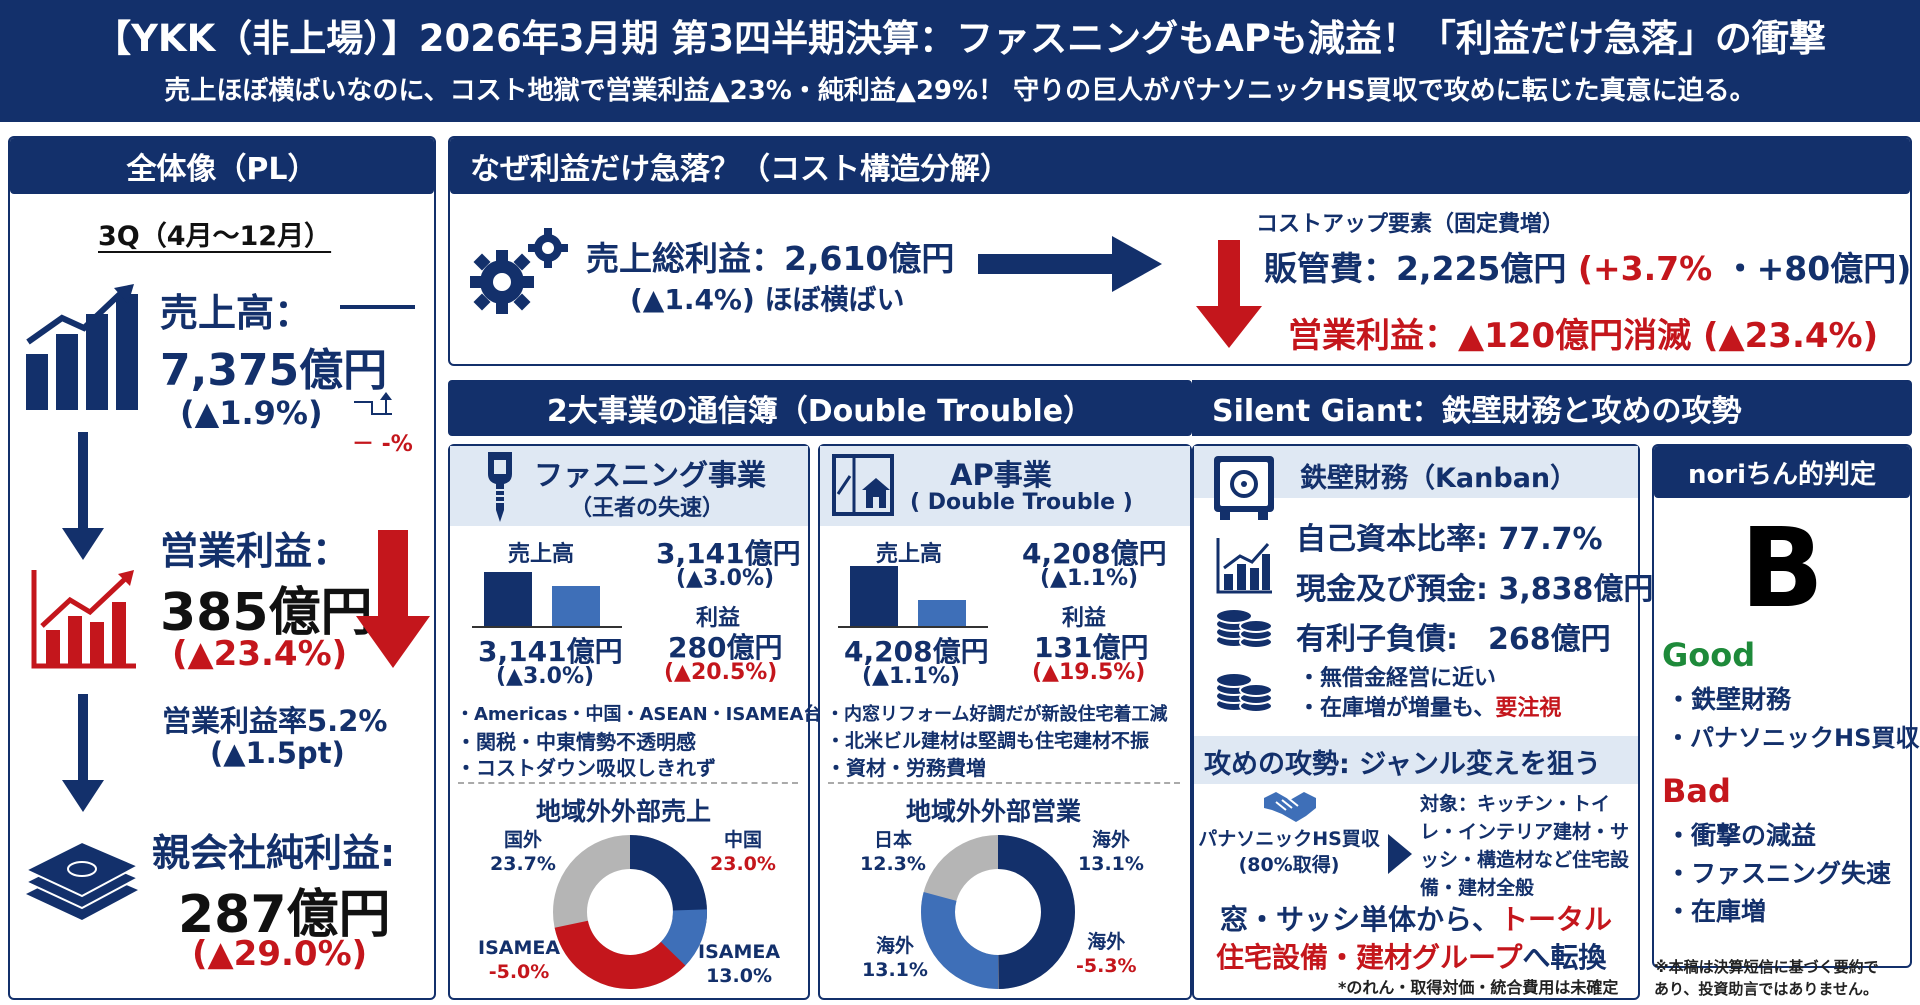  I want to click on finance-title: 鉄壁財務（Kanban）, so click(1439, 478).